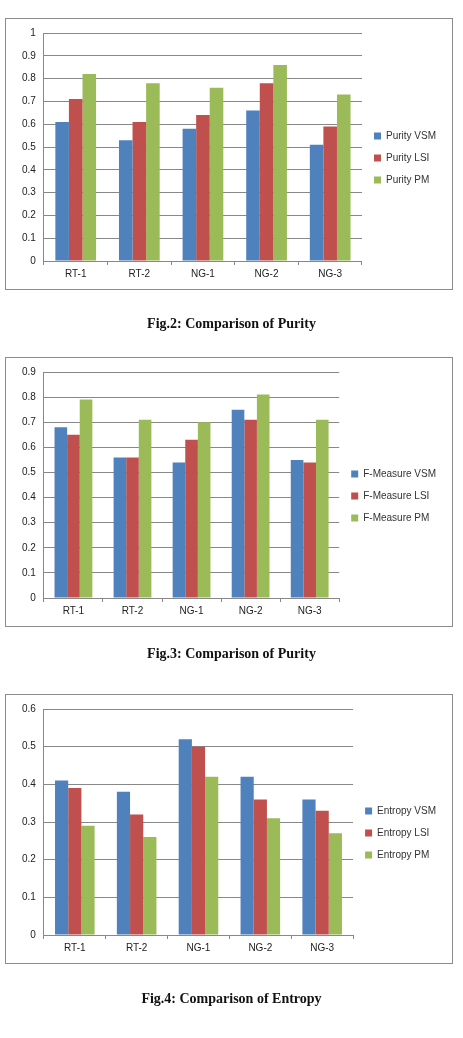  I want to click on legend-label: F-Measure PM, so click(396, 517).